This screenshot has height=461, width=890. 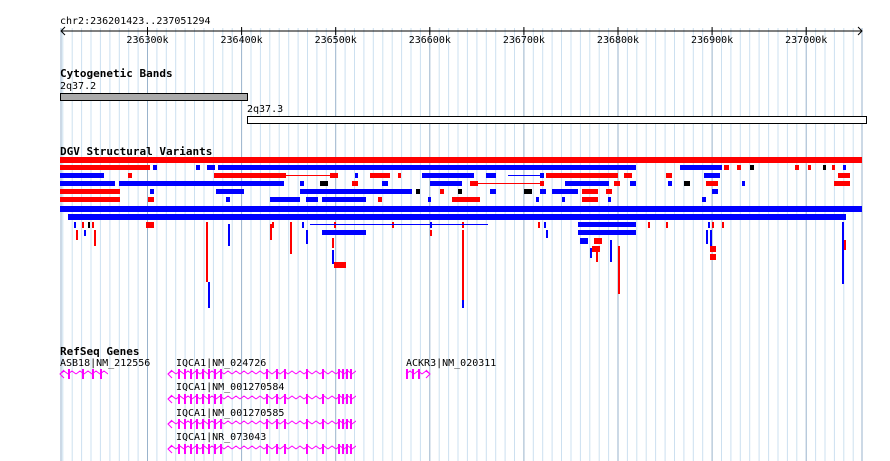 What do you see at coordinates (230, 387) in the screenshot?
I see `gene-label-iqca1-nm001270584: IQCA1|NM_001270584` at bounding box center [230, 387].